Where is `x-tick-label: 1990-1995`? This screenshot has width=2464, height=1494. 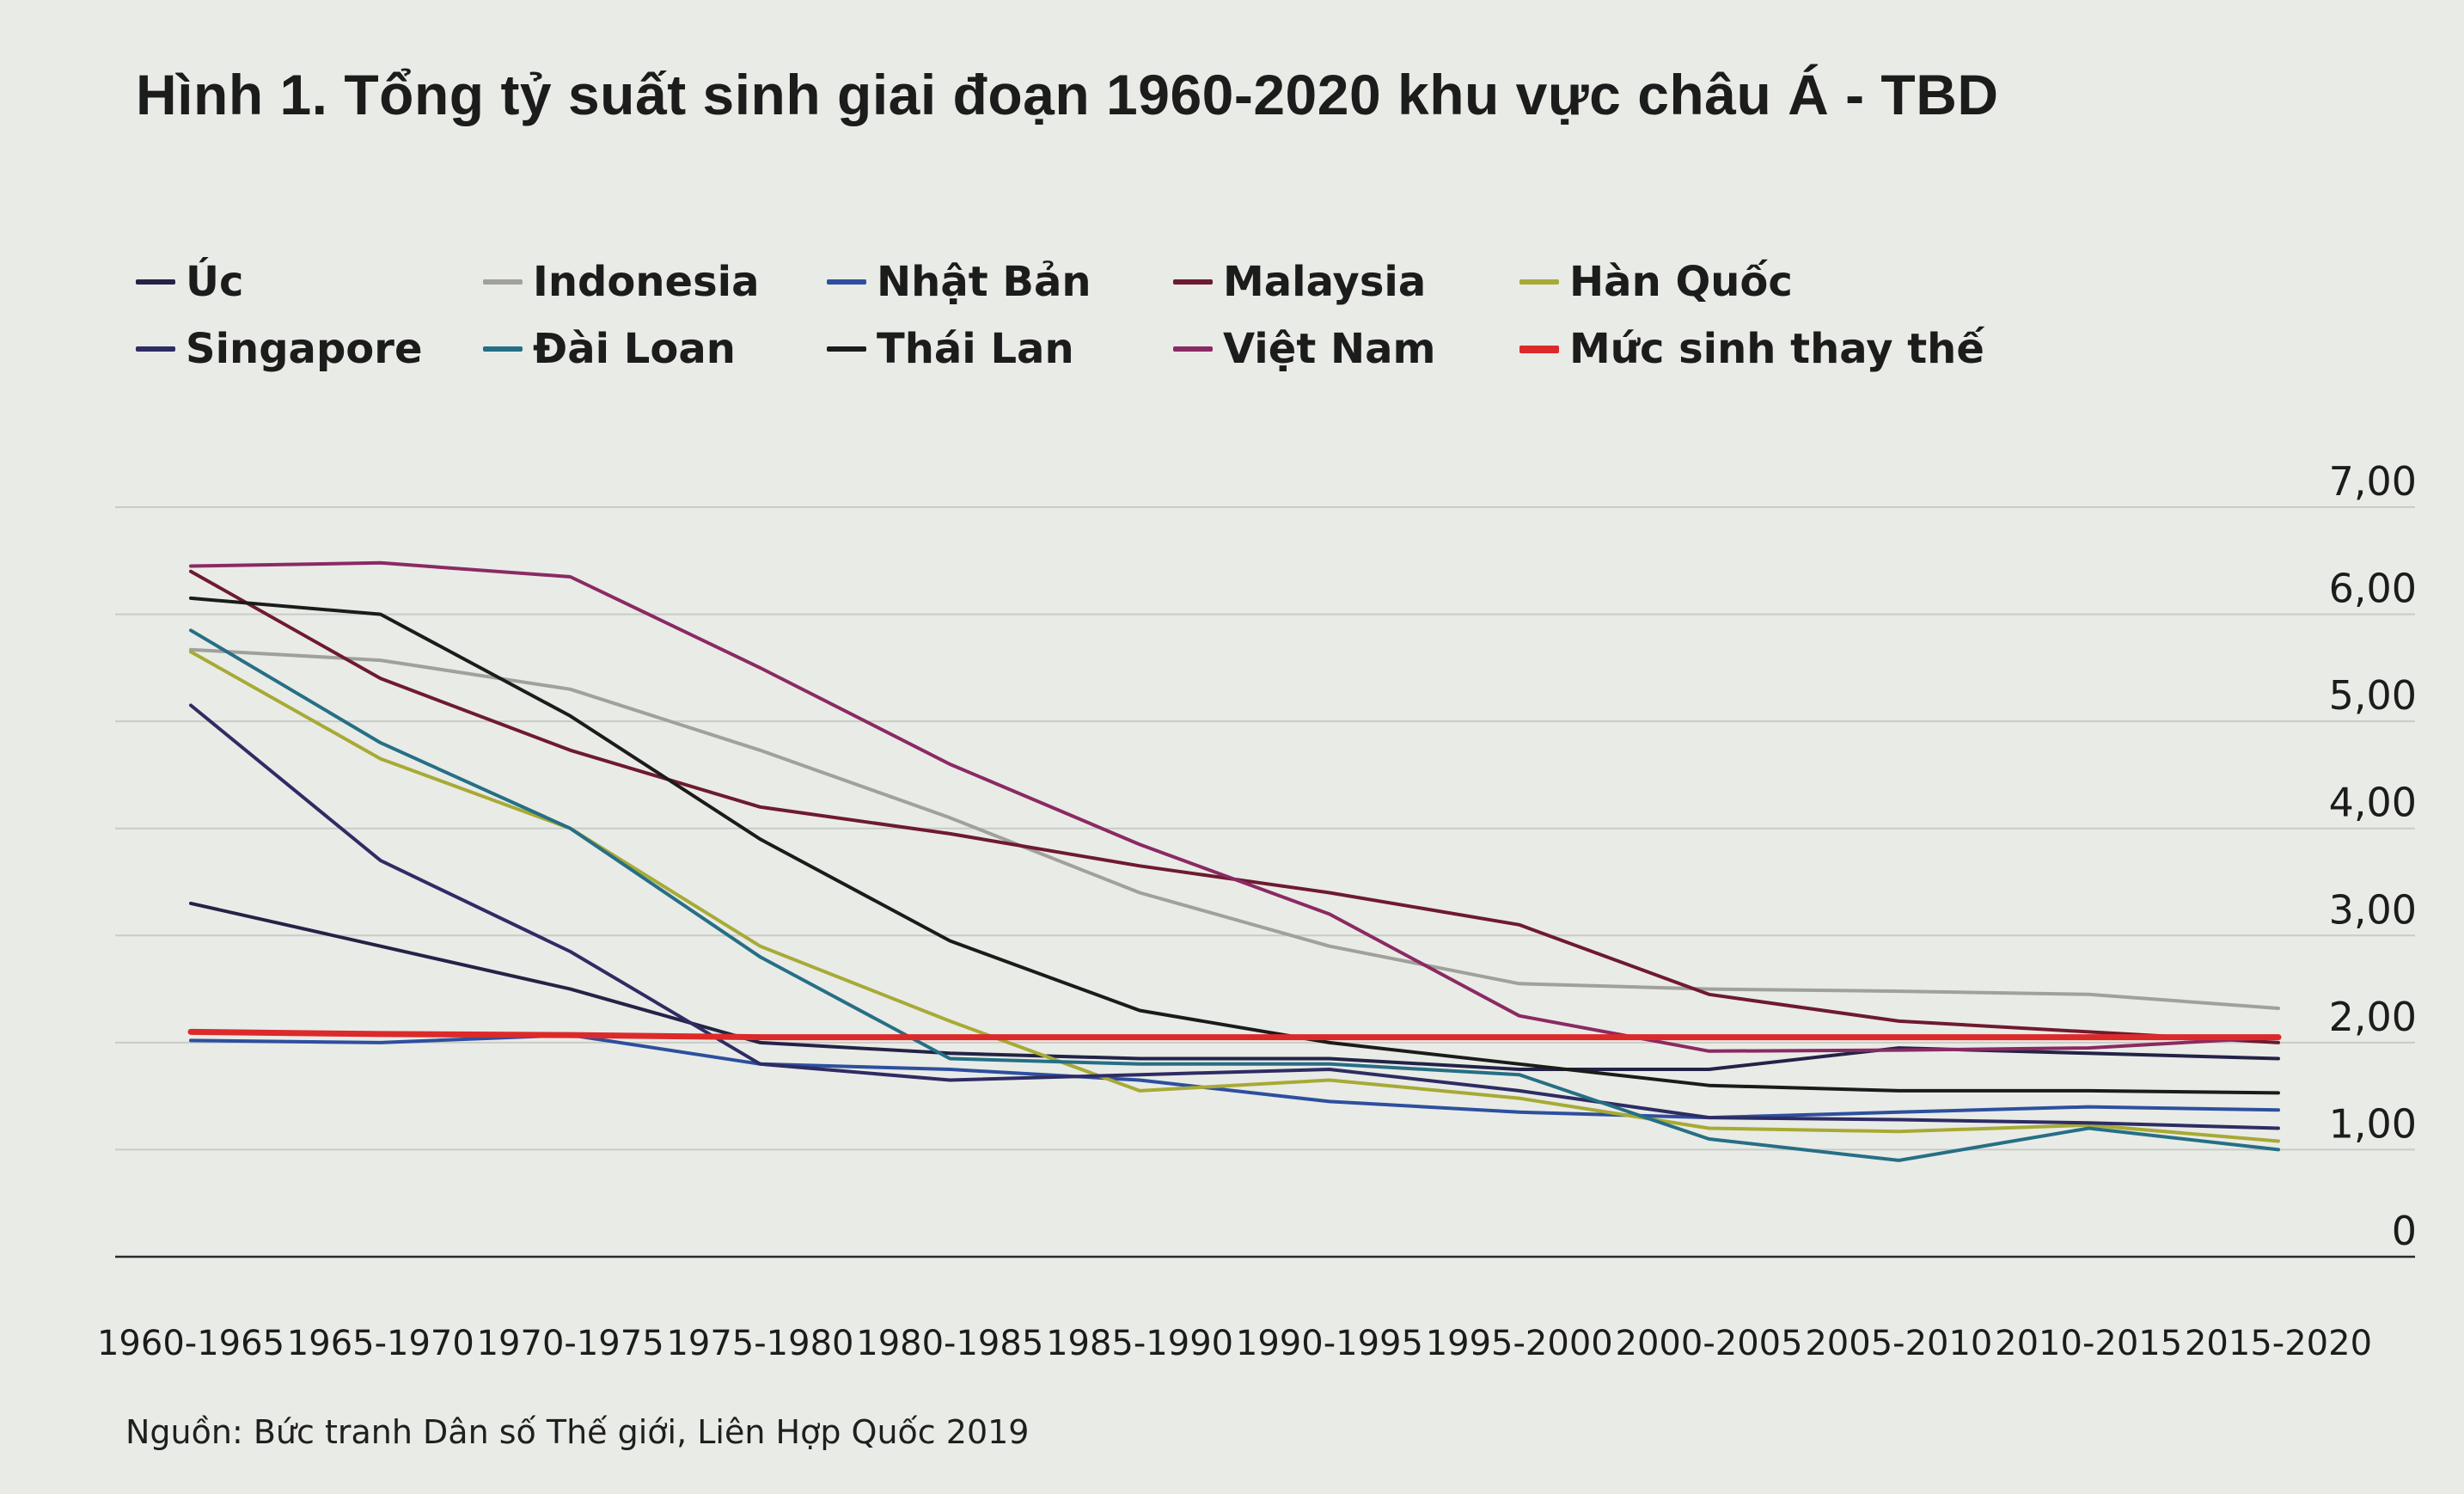 x-tick-label: 1990-1995 is located at coordinates (1329, 1343).